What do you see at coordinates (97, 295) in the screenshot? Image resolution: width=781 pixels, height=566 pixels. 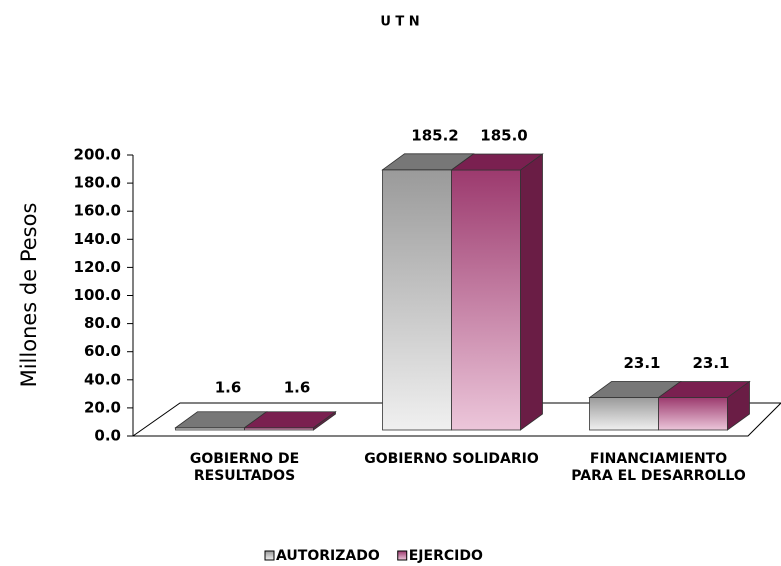 I see `y-tick-label: 100.0` at bounding box center [97, 295].